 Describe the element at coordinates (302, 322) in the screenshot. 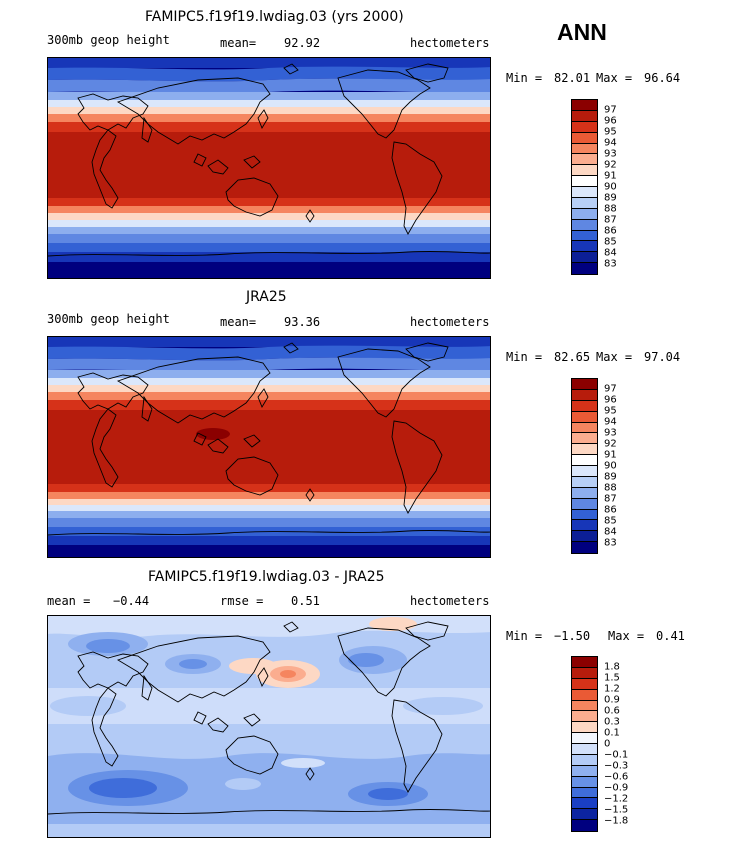

I see `panel-obs-mean-value: 93.36` at that location.